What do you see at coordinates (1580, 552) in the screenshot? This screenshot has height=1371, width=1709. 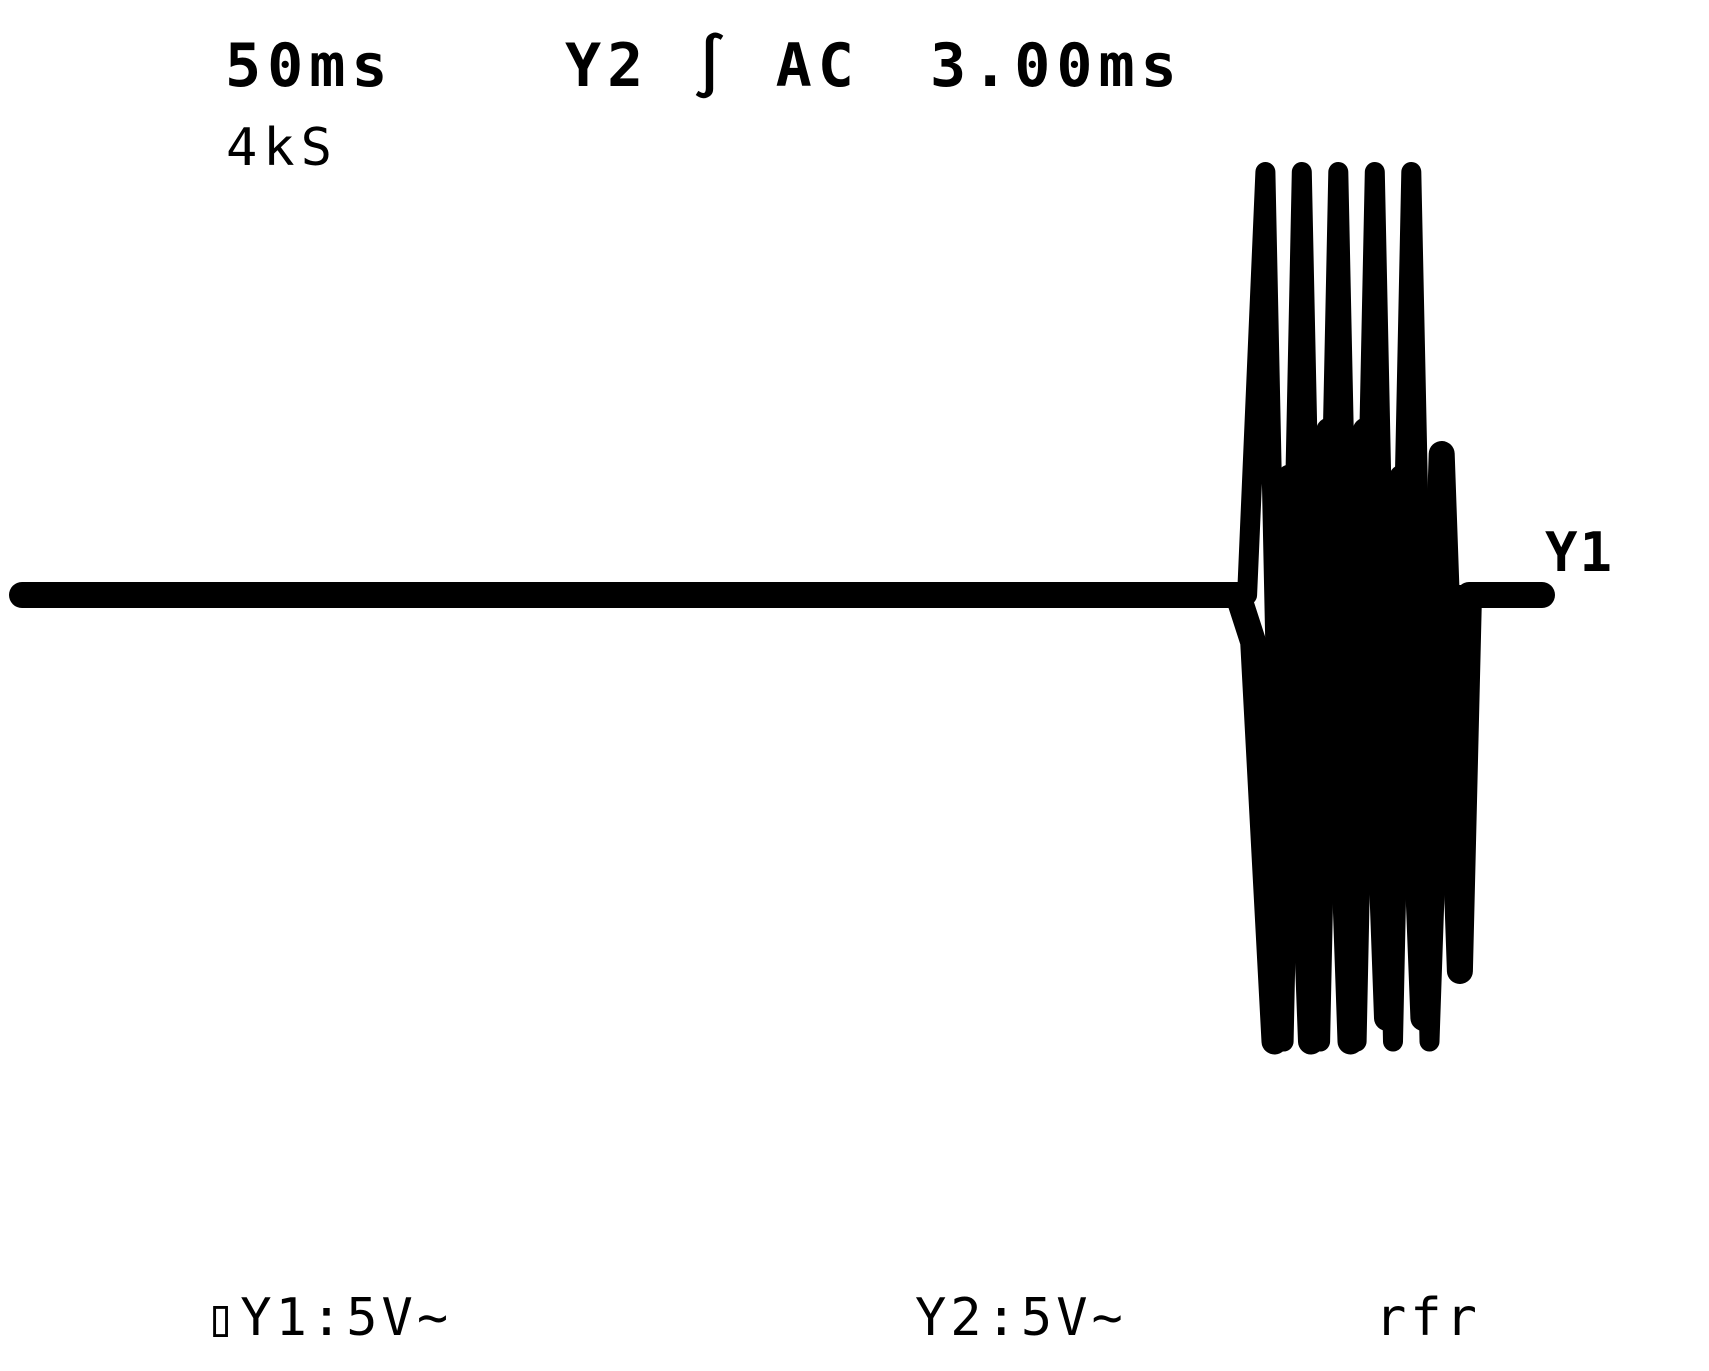 I see `trace-marker-label: Y1` at bounding box center [1580, 552].